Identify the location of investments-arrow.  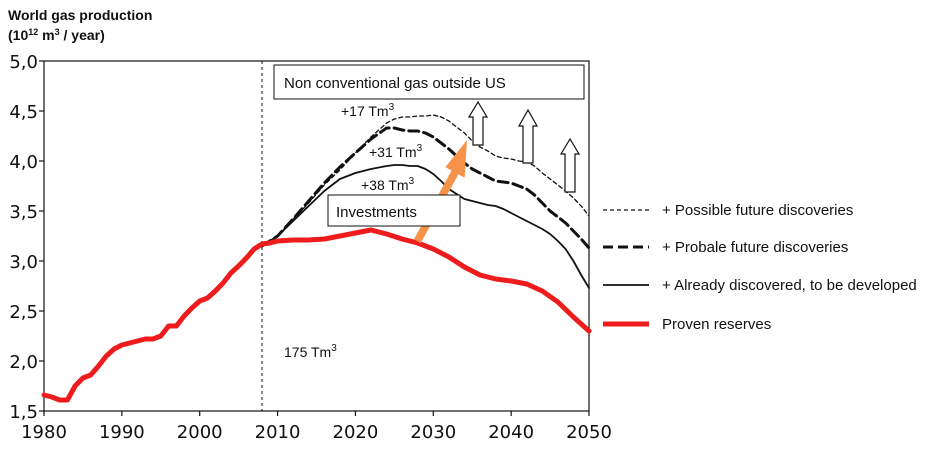
(440, 192).